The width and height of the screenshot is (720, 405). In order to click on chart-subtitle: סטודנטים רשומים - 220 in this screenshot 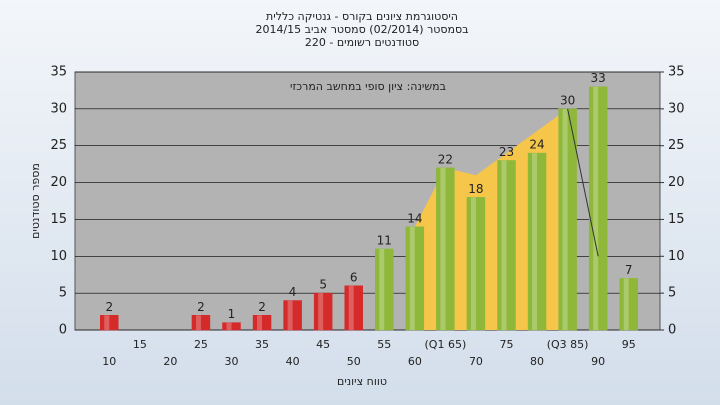, I will do `click(362, 42)`.